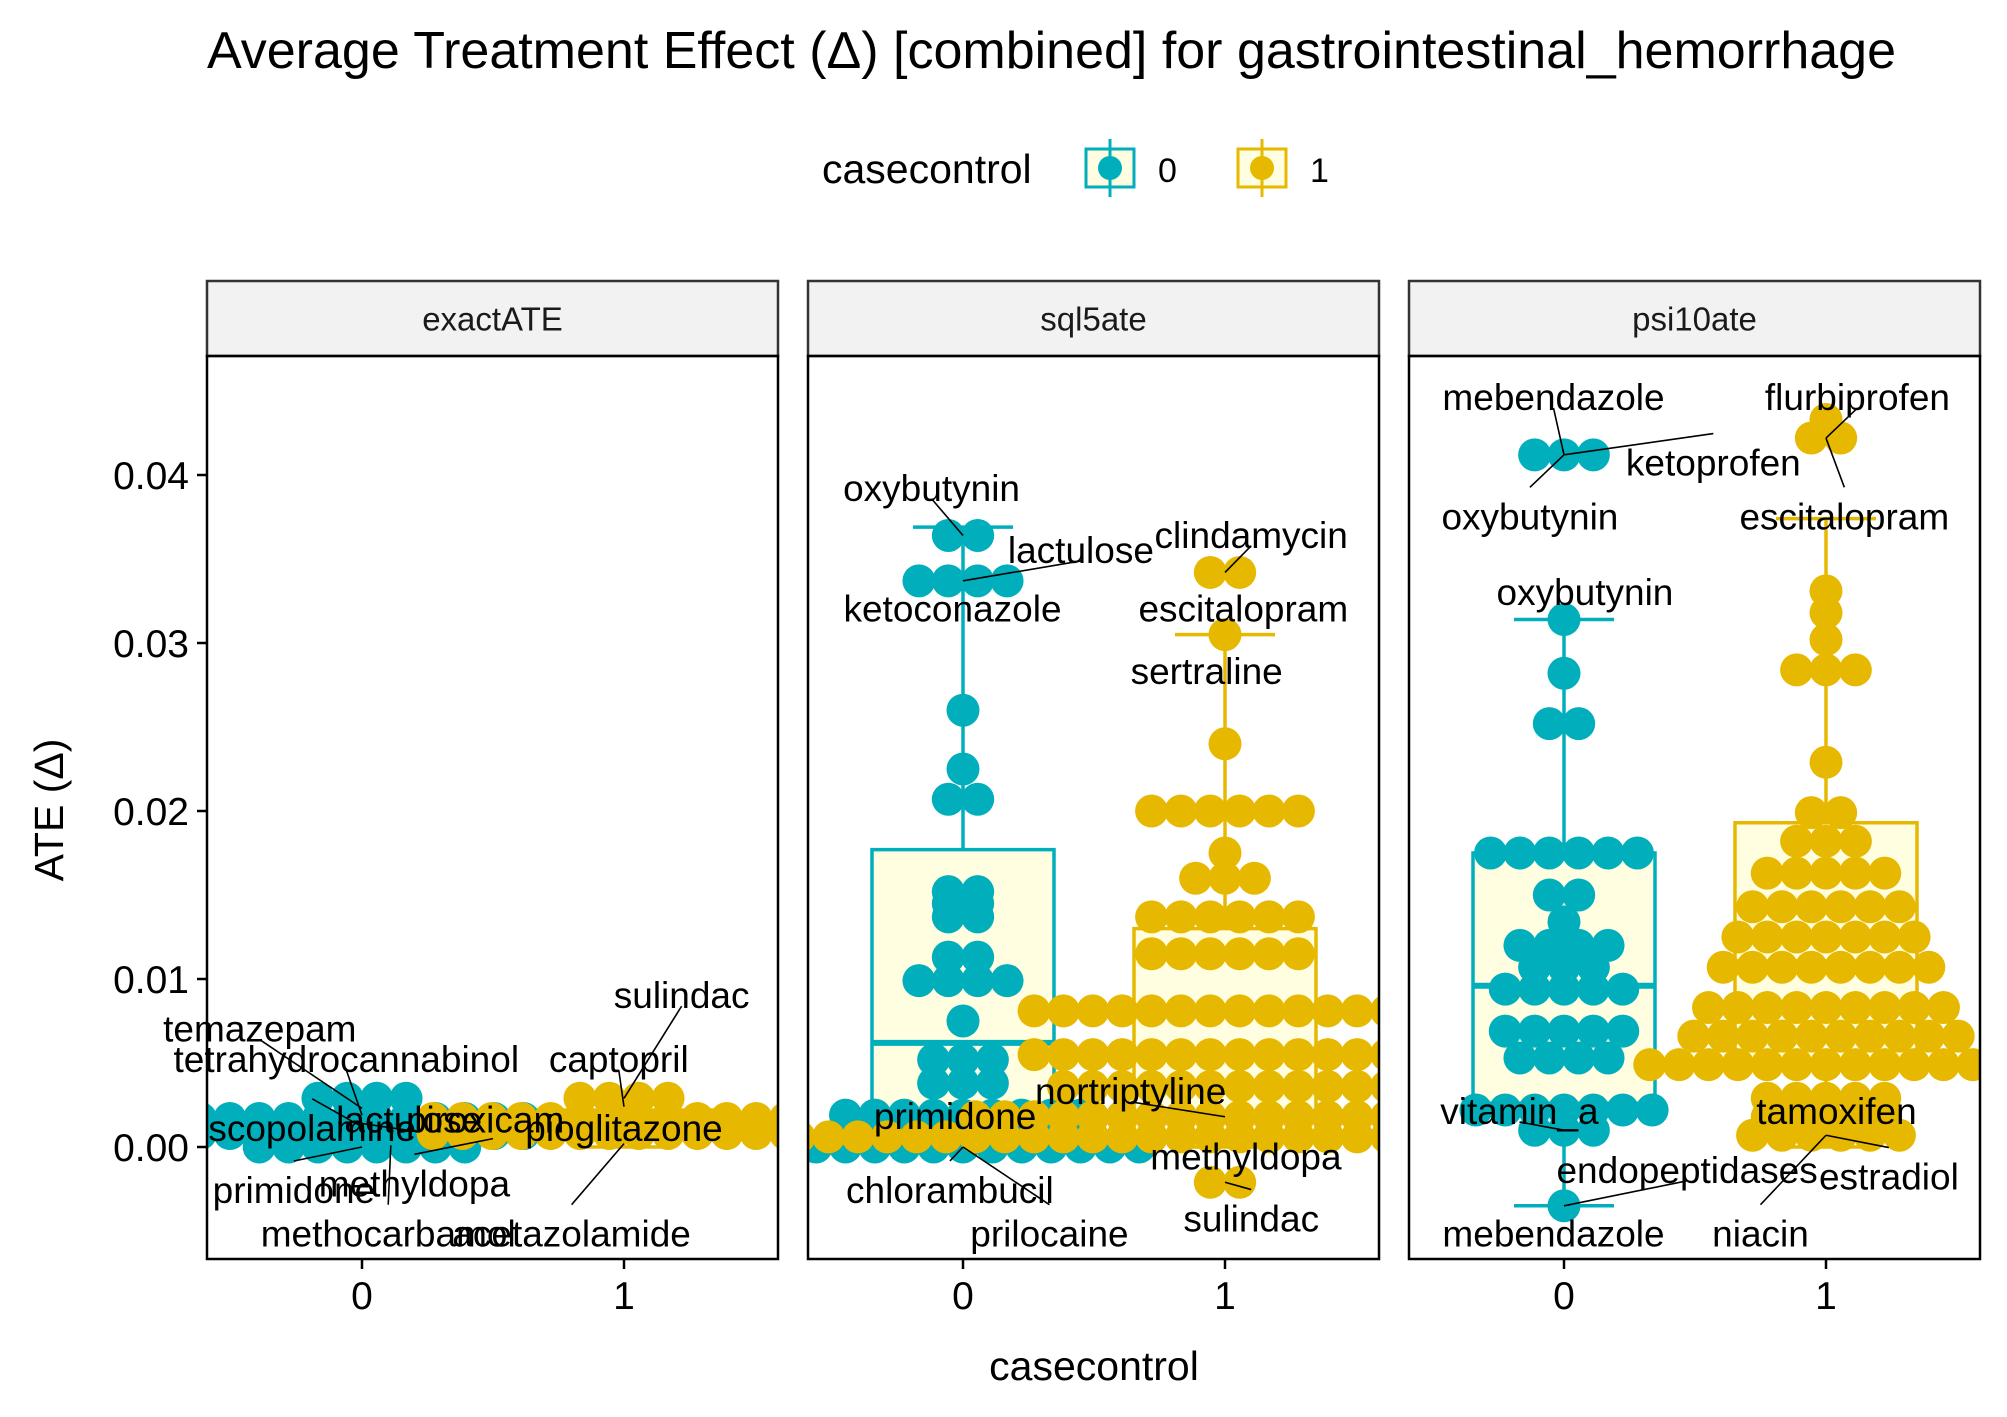 The height and width of the screenshot is (1417, 2007). Describe the element at coordinates (1243, 609) in the screenshot. I see `point-label: escitalopram` at that location.